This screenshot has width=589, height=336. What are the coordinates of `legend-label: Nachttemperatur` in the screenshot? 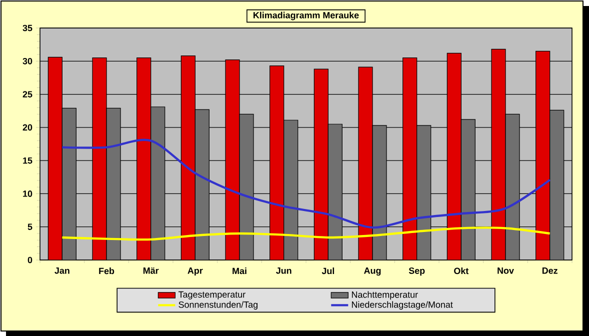 It's located at (385, 295).